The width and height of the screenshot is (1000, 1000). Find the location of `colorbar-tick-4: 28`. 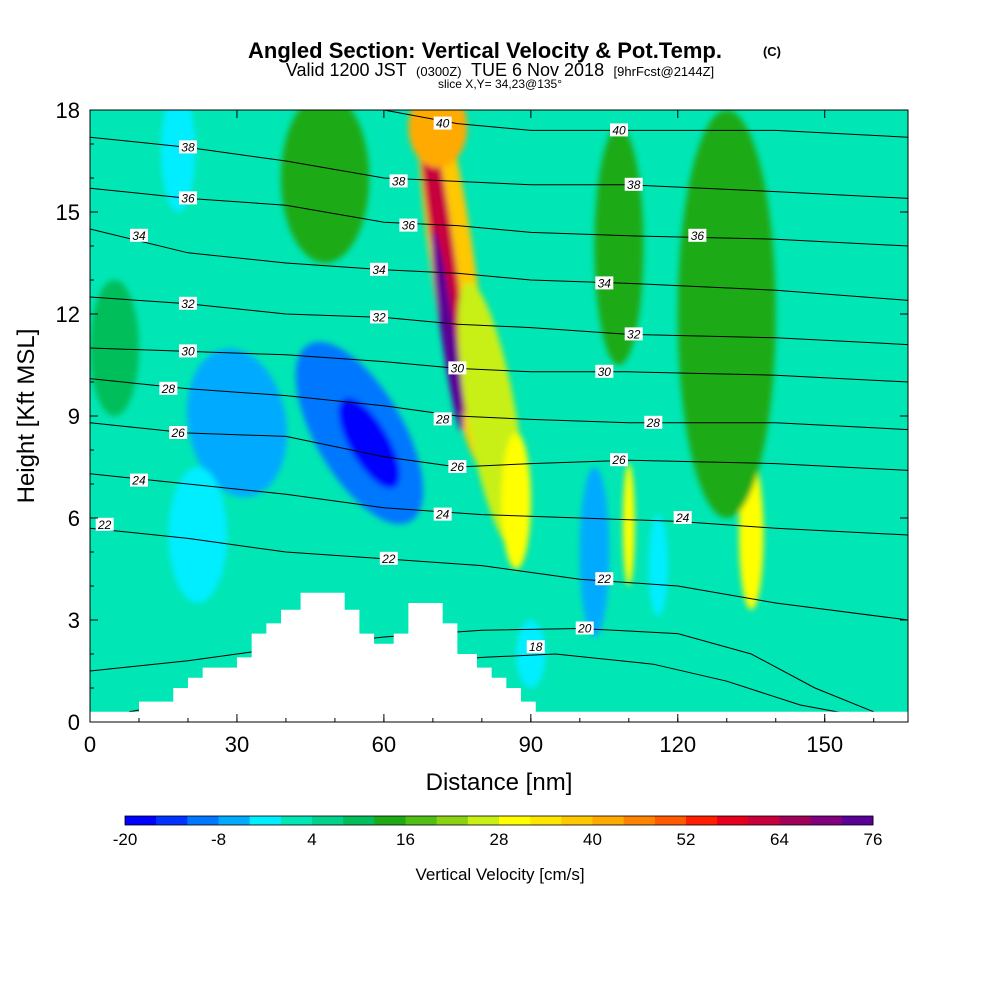

colorbar-tick-4: 28 is located at coordinates (499, 839).